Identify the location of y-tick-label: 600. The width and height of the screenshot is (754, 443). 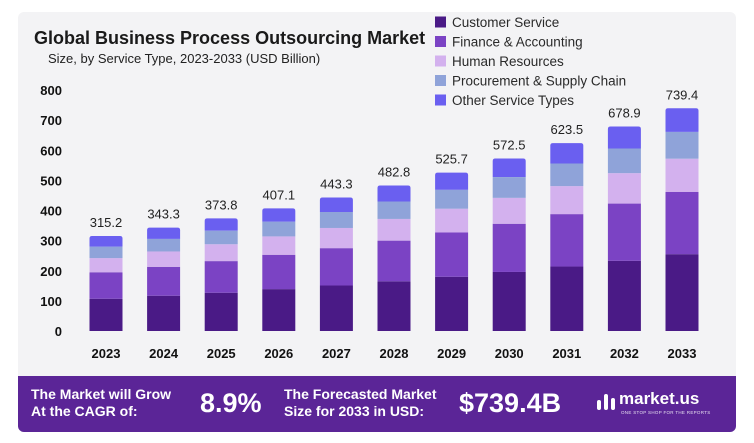
(51, 150).